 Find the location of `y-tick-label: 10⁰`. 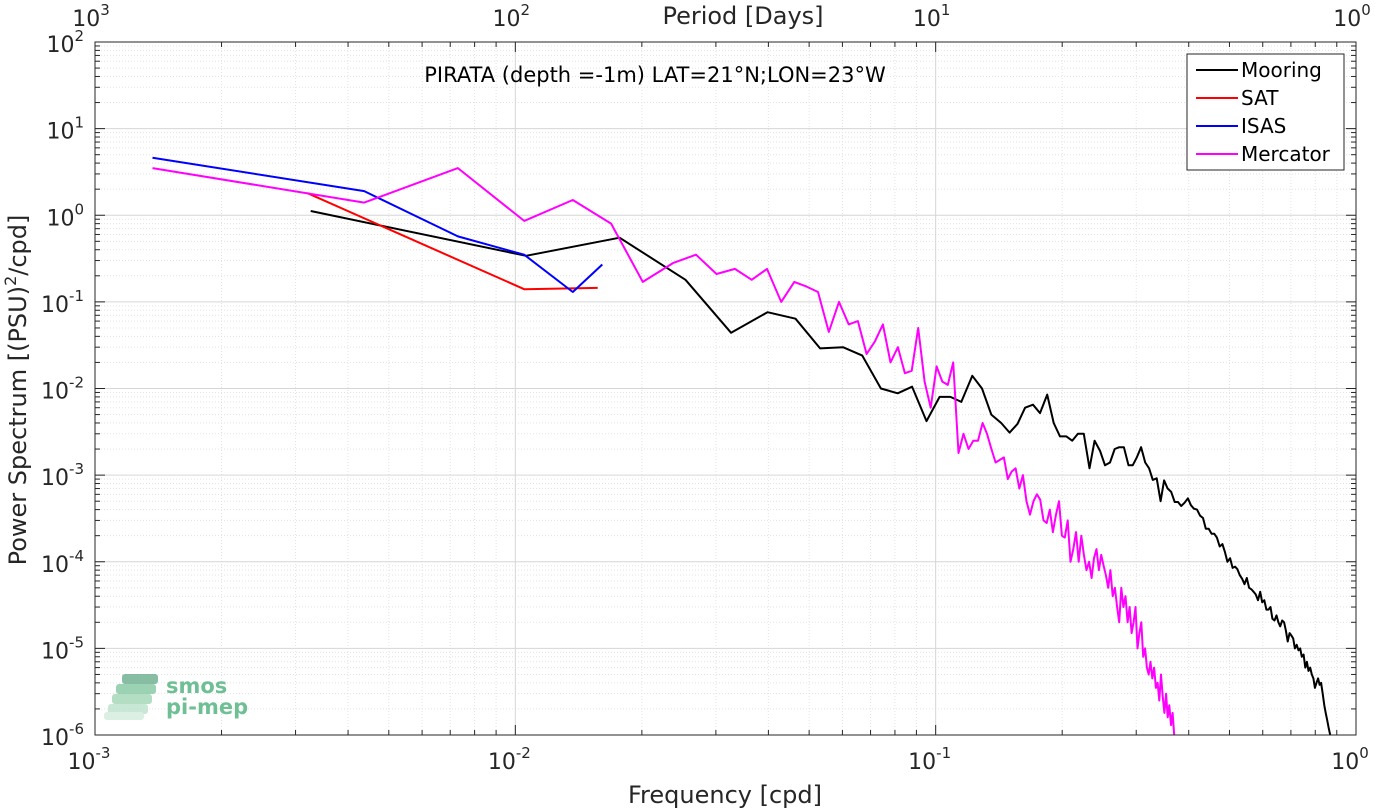

y-tick-label: 10⁰ is located at coordinates (65, 215).